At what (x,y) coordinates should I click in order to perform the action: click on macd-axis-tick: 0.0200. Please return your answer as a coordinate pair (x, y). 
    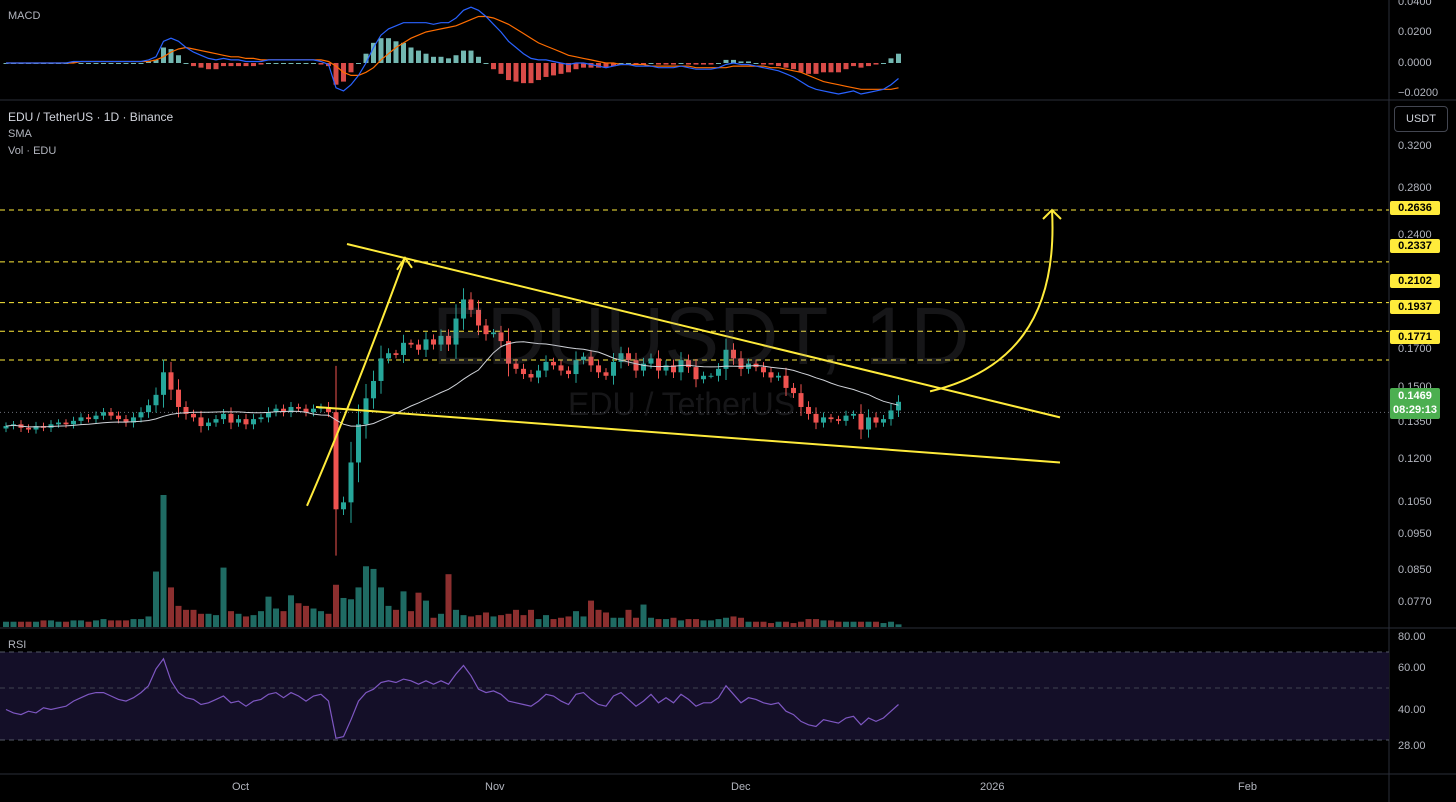
    Looking at the image, I should click on (1415, 32).